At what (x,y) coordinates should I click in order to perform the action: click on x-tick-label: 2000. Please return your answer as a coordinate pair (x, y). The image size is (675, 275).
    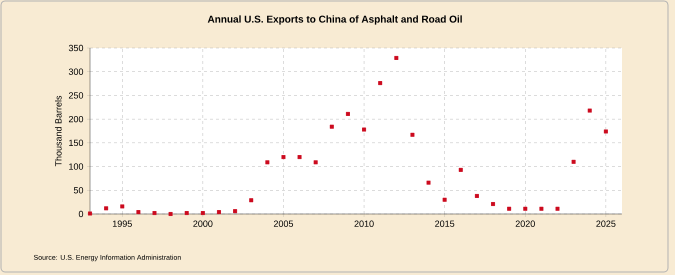
    Looking at the image, I should click on (203, 223).